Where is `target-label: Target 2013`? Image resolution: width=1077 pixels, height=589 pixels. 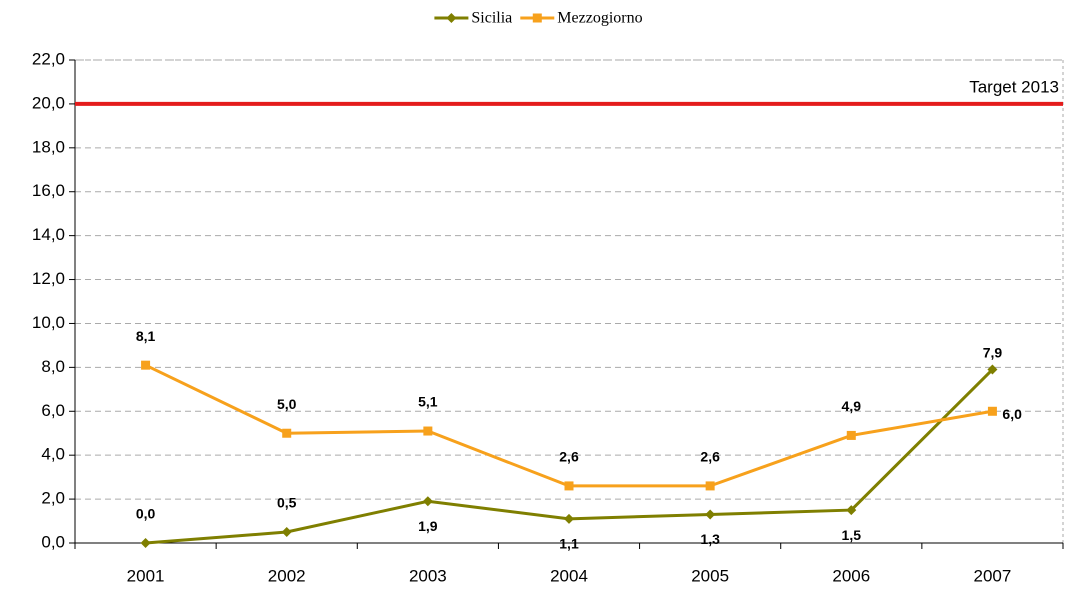
target-label: Target 2013 is located at coordinates (1014, 86).